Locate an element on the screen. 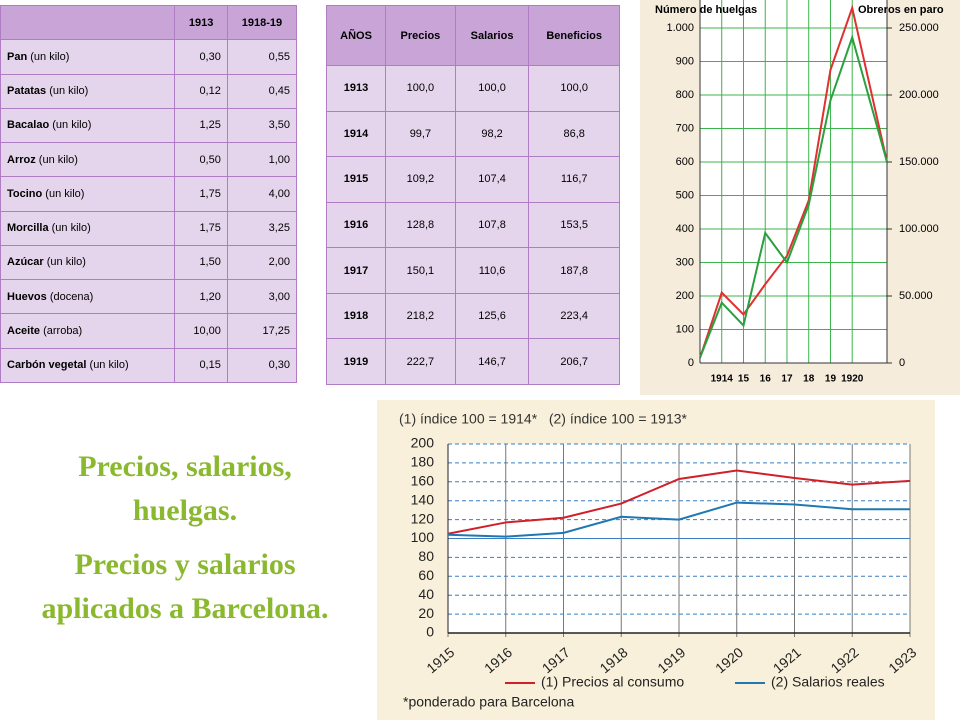 The width and height of the screenshot is (960, 720). y2-tick-label: 0 is located at coordinates (902, 363).